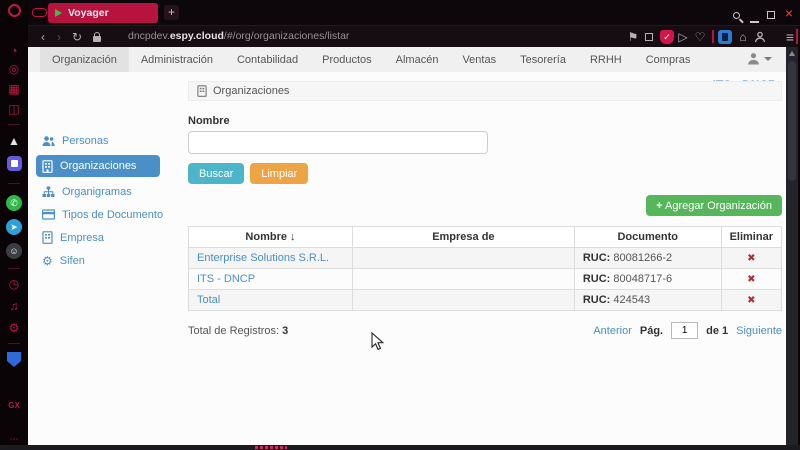 This screenshot has height=450, width=800. I want to click on scrollbar-thumb, so click(792, 121).